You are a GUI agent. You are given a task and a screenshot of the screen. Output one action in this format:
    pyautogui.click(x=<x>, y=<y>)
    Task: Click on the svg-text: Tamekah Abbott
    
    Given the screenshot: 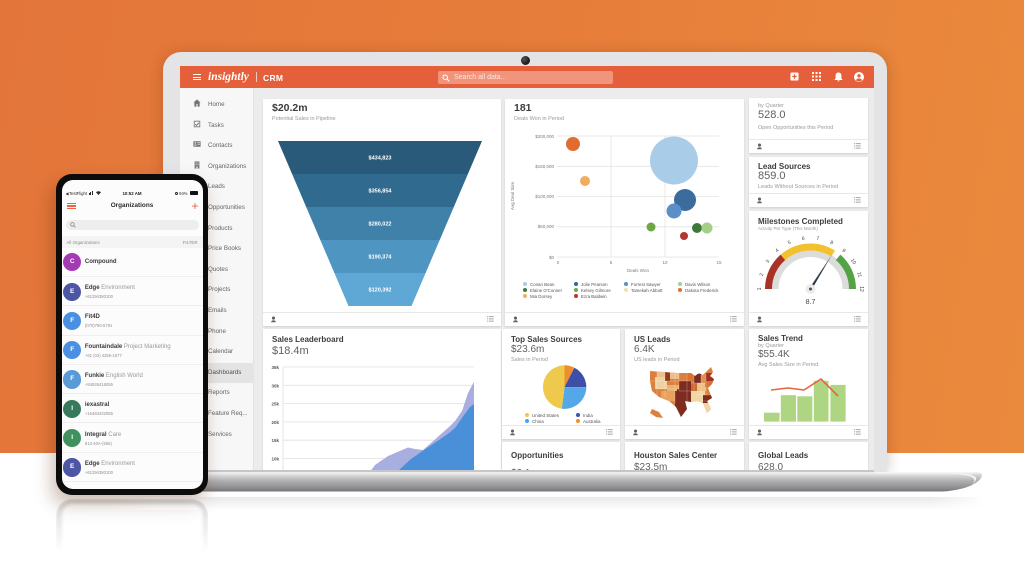 What is the action you would take?
    pyautogui.click(x=647, y=290)
    